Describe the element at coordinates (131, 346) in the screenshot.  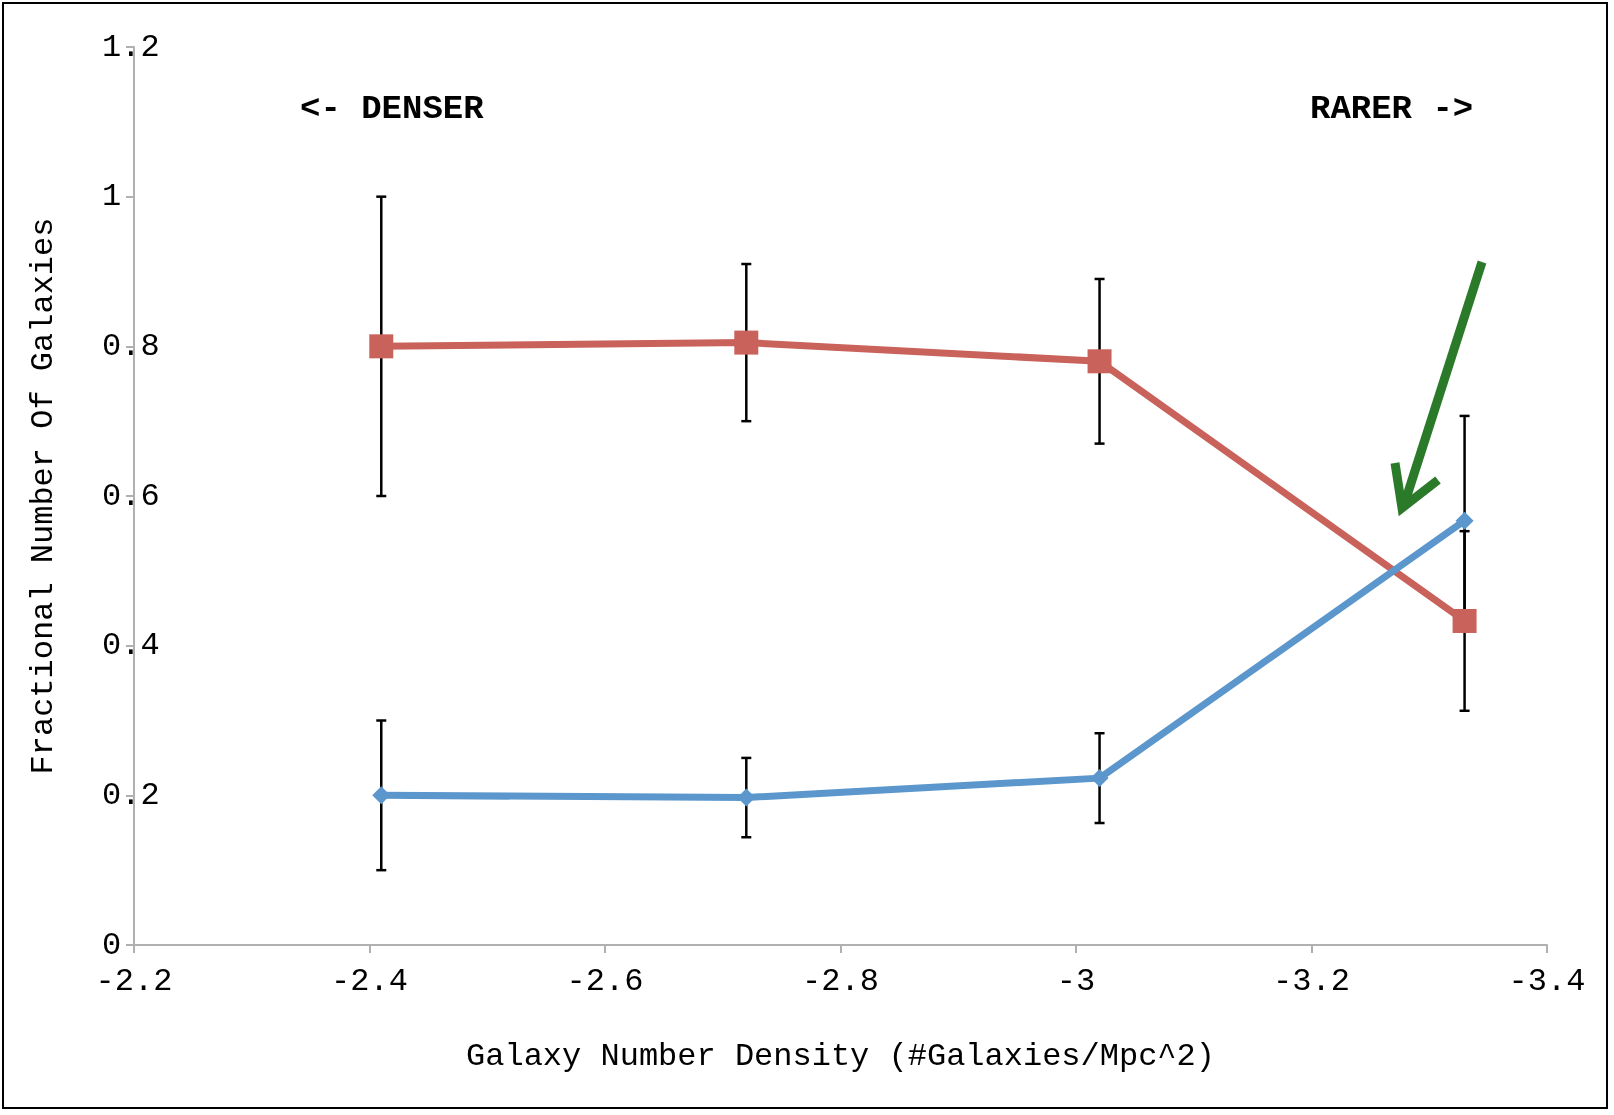
I see `y-tick-label: 0.8` at that location.